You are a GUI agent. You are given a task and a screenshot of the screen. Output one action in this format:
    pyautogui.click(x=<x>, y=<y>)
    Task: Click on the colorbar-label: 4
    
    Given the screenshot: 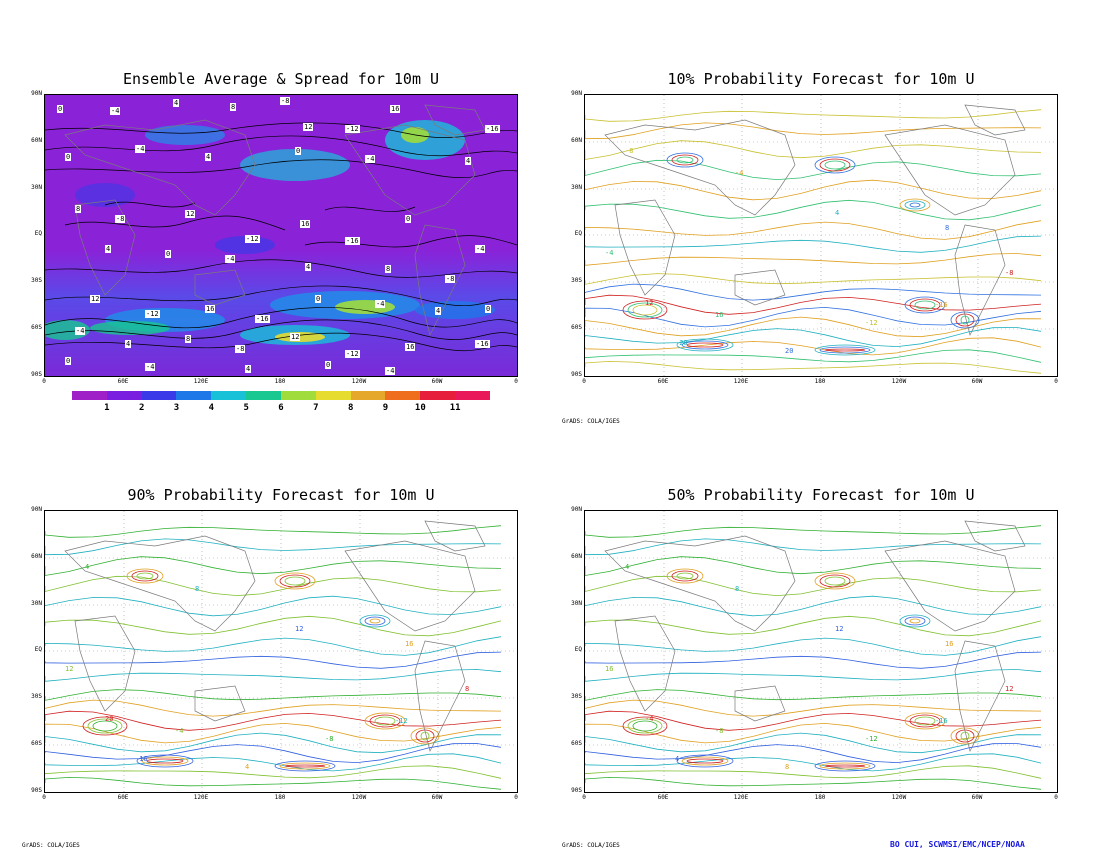 What is the action you would take?
    pyautogui.click(x=211, y=408)
    